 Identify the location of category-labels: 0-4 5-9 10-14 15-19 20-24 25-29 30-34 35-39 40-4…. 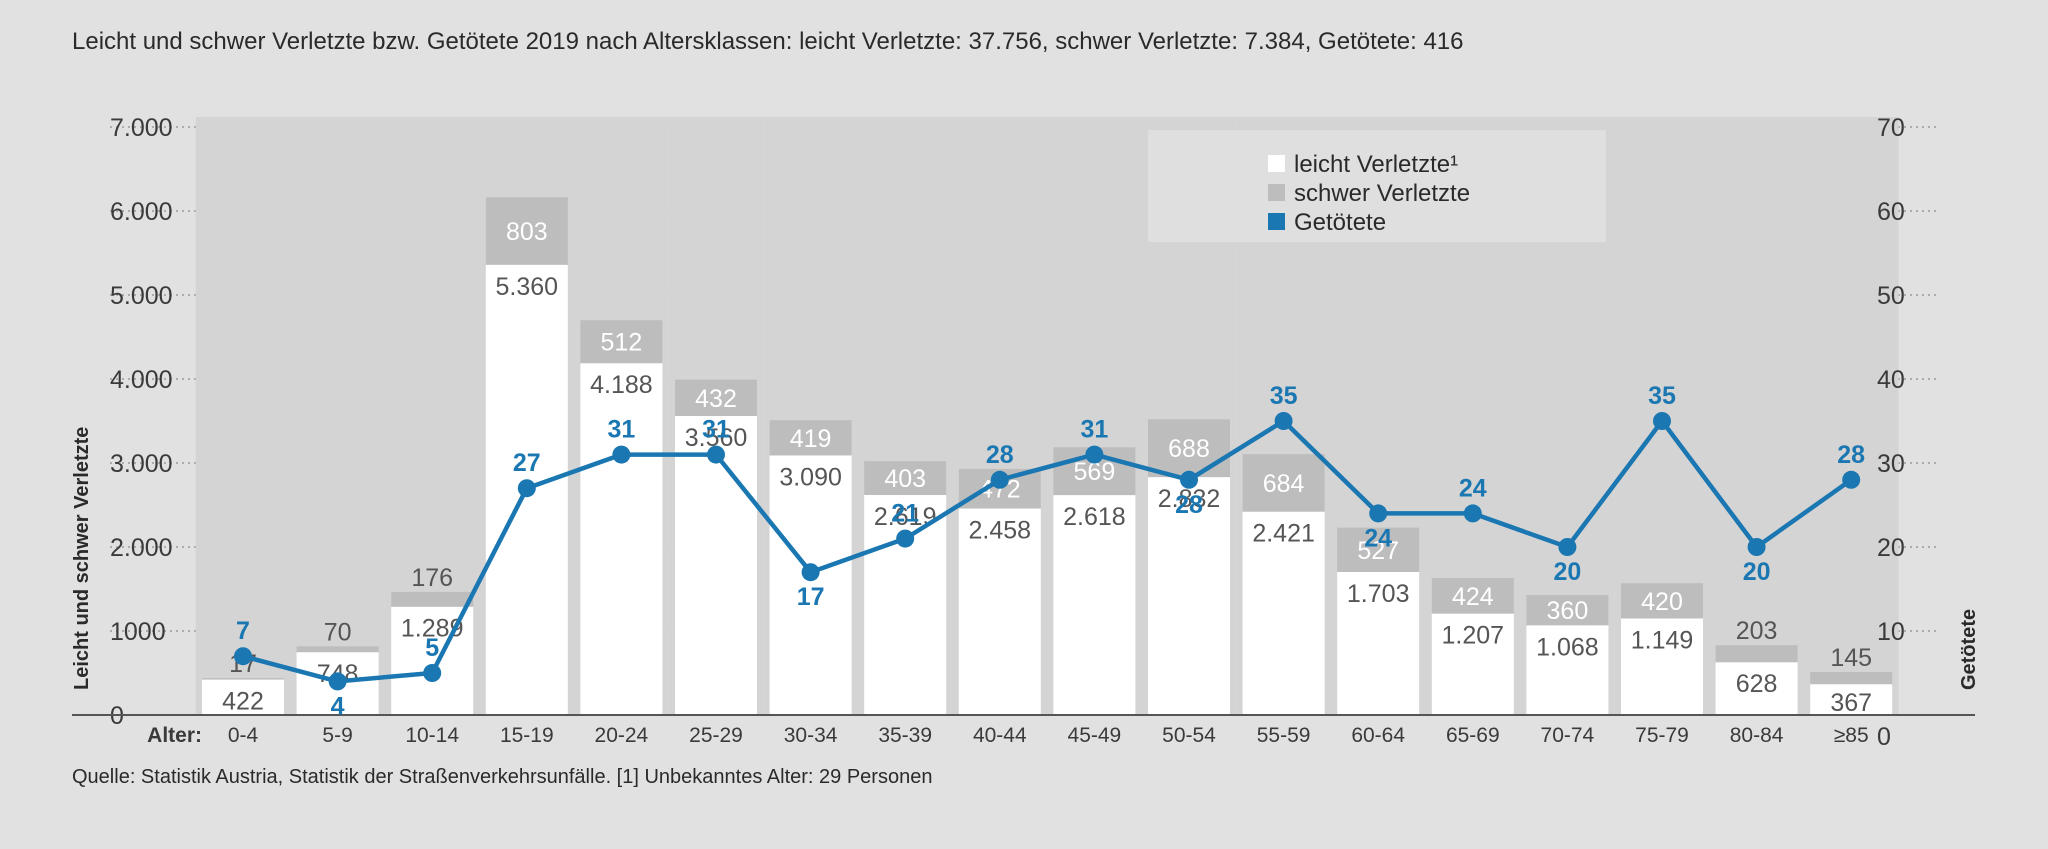
(1048, 735).